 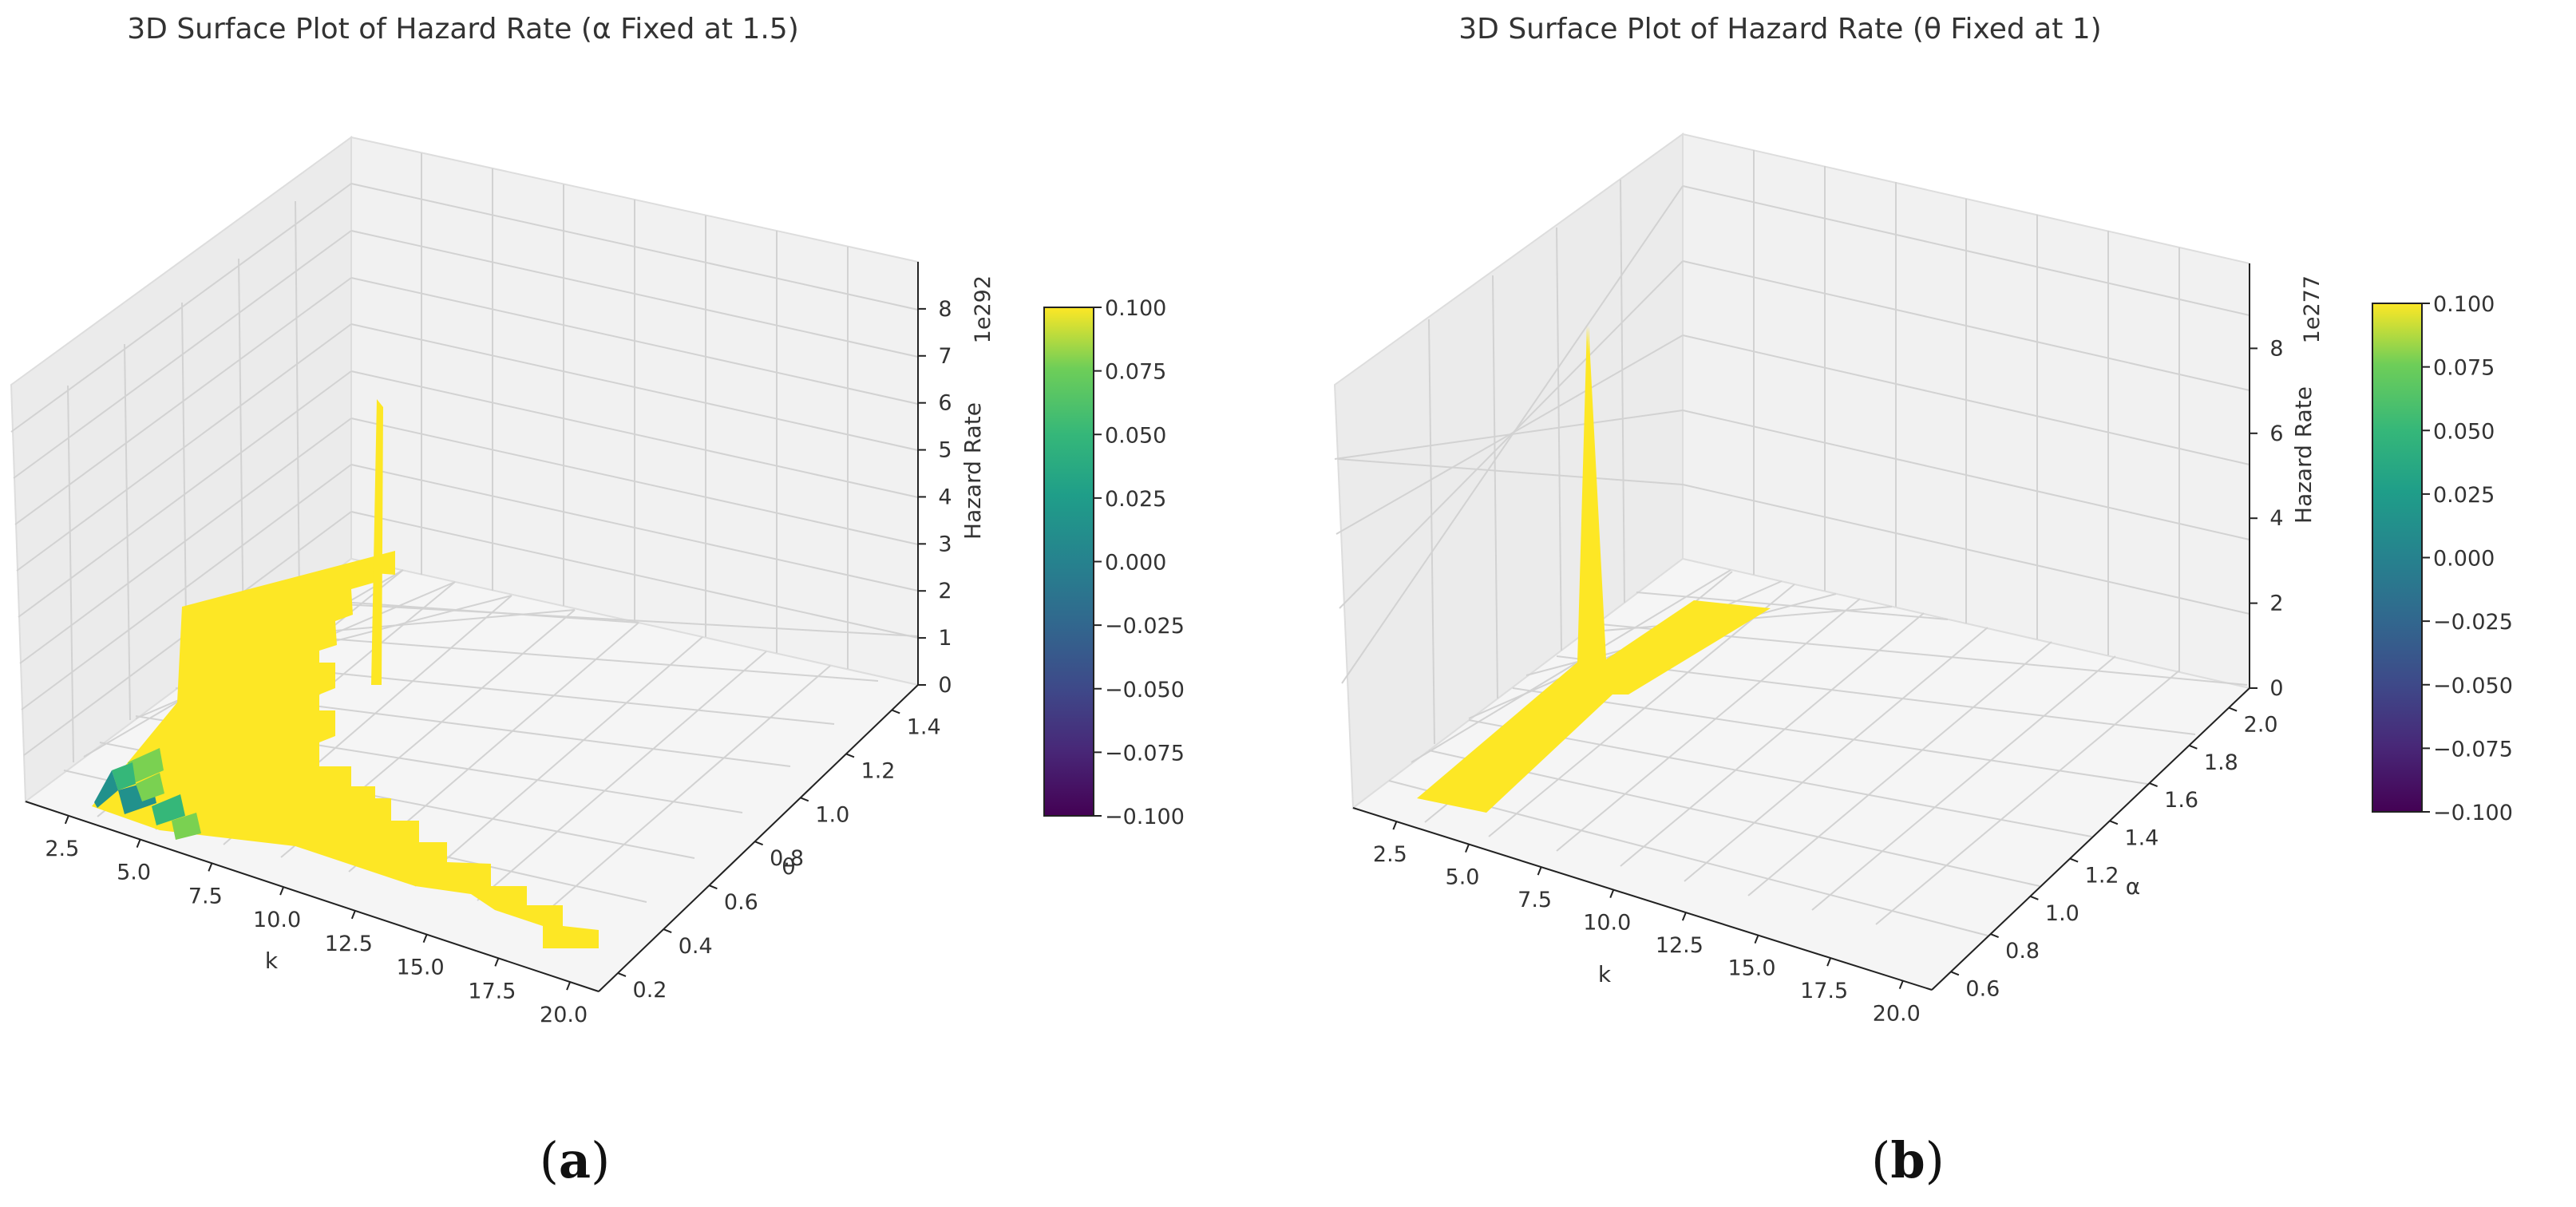 I want to click on z-tick-label: 2, so click(x=2276, y=604).